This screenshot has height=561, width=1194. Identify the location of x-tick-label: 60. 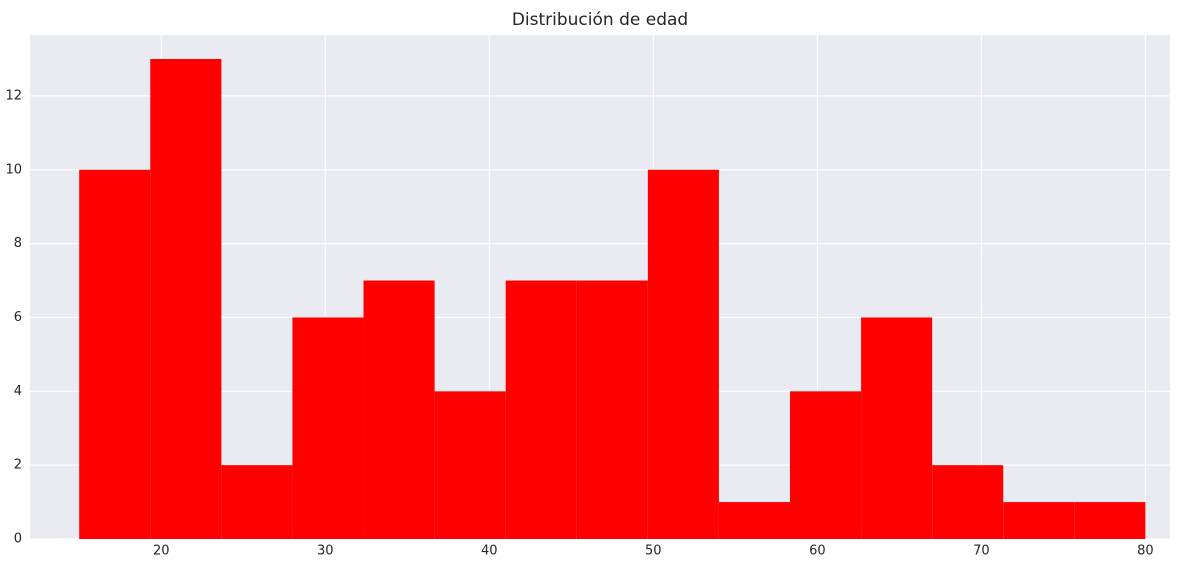
(817, 551).